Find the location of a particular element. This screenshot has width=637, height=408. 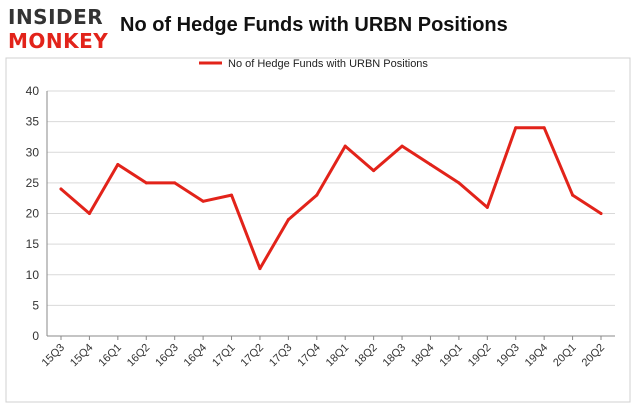

x-tick-label: 15Q4 is located at coordinates (82, 356).